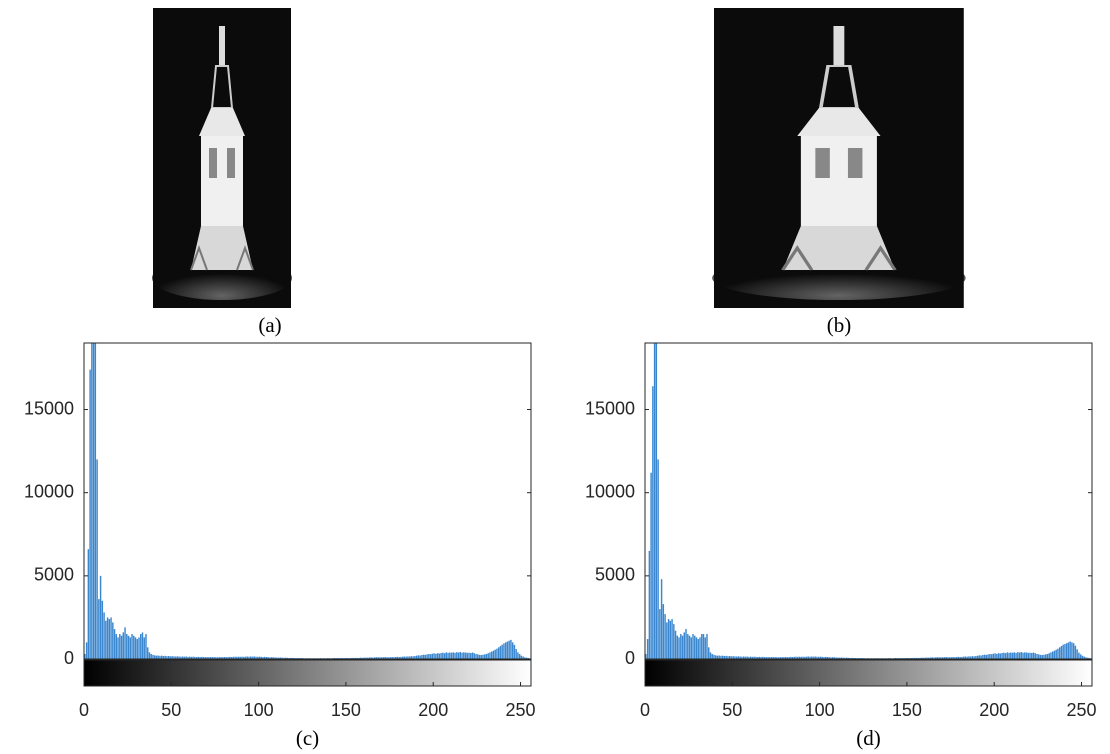 This screenshot has width=1110, height=754. I want to click on caption: (d), so click(868, 738).